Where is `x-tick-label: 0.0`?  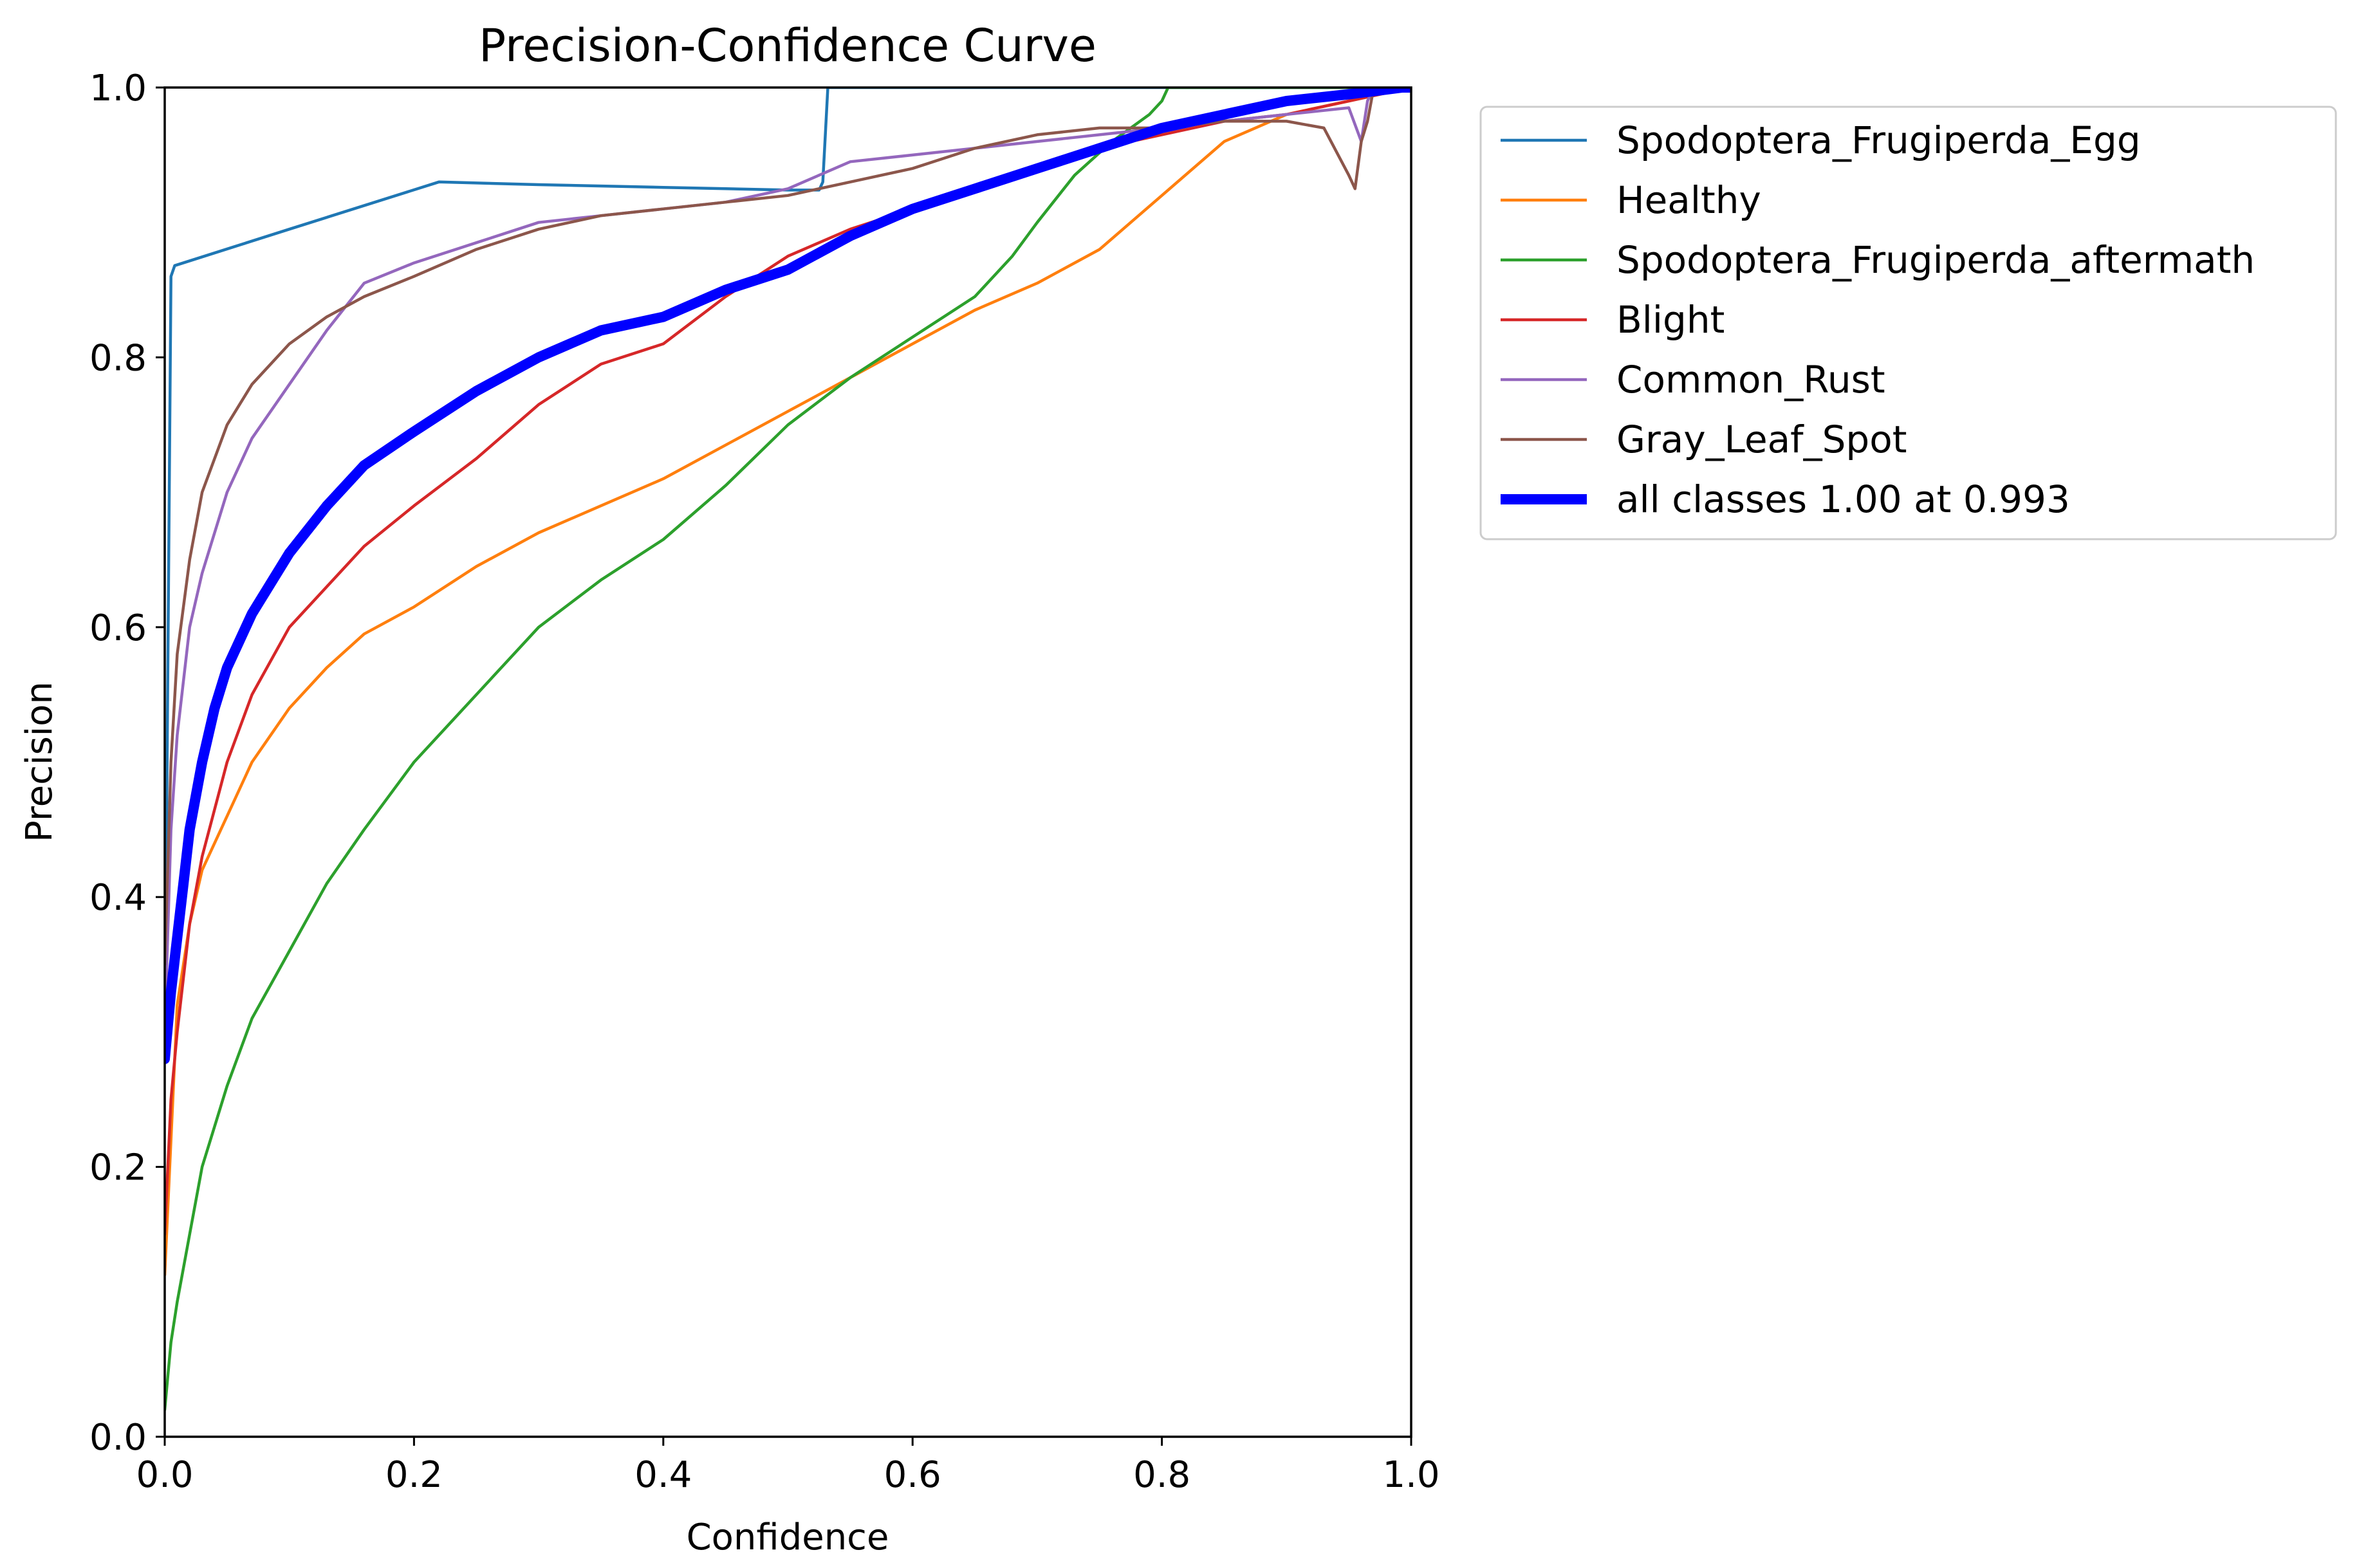
x-tick-label: 0.0 is located at coordinates (164, 1475).